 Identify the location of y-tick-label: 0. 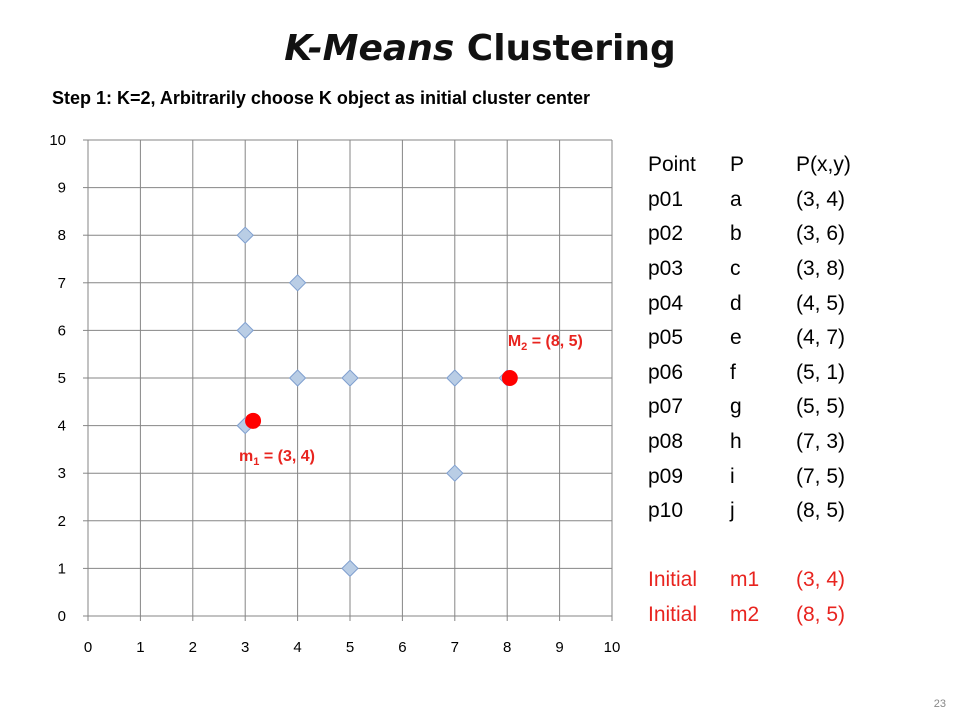
(62, 616).